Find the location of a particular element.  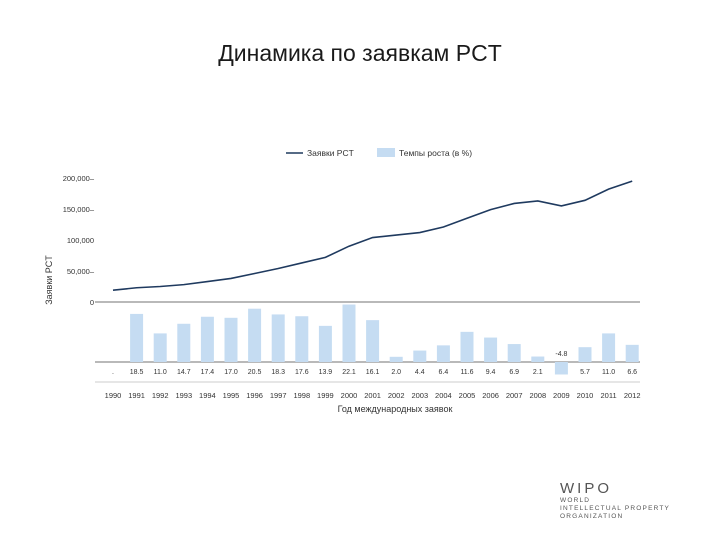

wipo-logo-line-1: WORLD is located at coordinates (575, 500).